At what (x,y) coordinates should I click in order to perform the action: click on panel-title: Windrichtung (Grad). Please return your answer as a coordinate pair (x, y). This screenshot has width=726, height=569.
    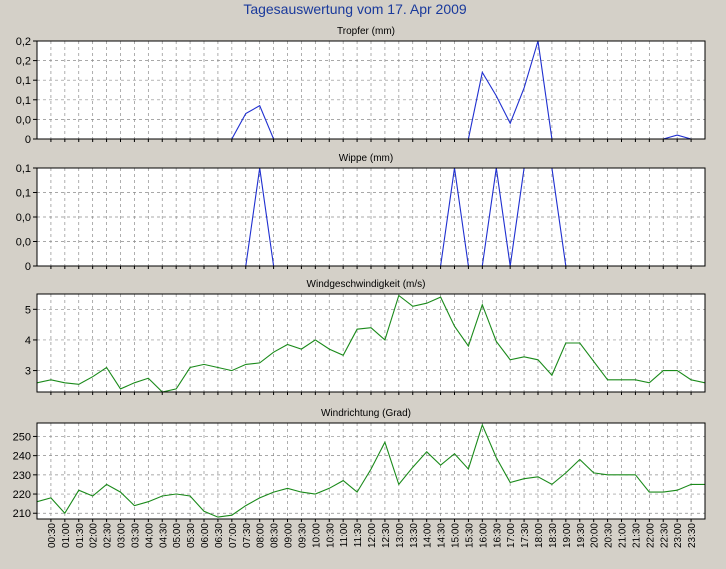
    Looking at the image, I should click on (366, 413).